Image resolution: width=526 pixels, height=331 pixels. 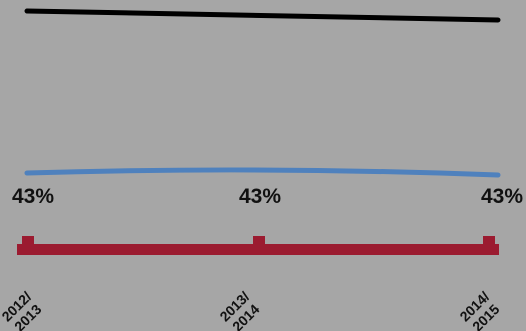 I want to click on x-tick-label: 2012/2013, so click(x=22, y=309).